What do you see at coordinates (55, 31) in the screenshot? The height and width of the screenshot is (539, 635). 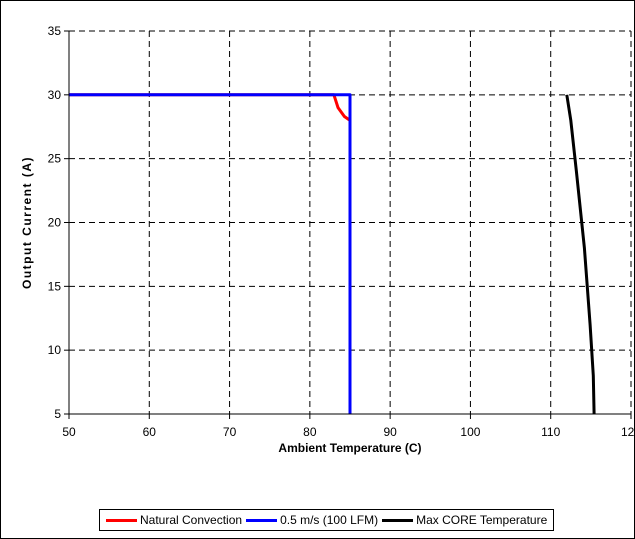 I see `y-tick-label-6: 35` at bounding box center [55, 31].